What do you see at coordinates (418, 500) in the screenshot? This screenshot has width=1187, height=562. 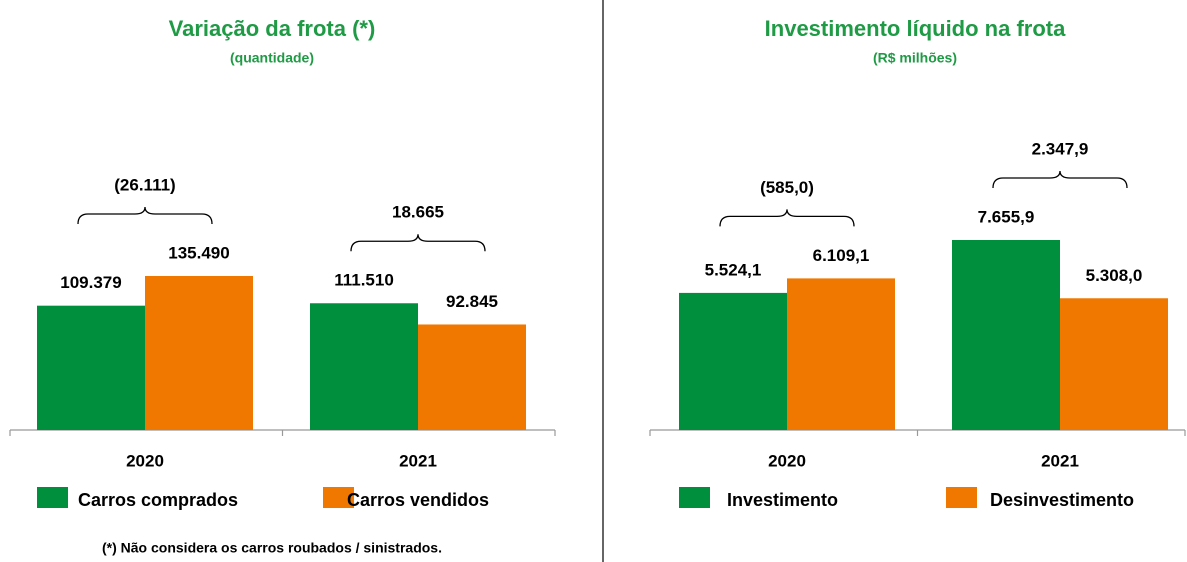 I see `legend-label: Carros vendidos` at bounding box center [418, 500].